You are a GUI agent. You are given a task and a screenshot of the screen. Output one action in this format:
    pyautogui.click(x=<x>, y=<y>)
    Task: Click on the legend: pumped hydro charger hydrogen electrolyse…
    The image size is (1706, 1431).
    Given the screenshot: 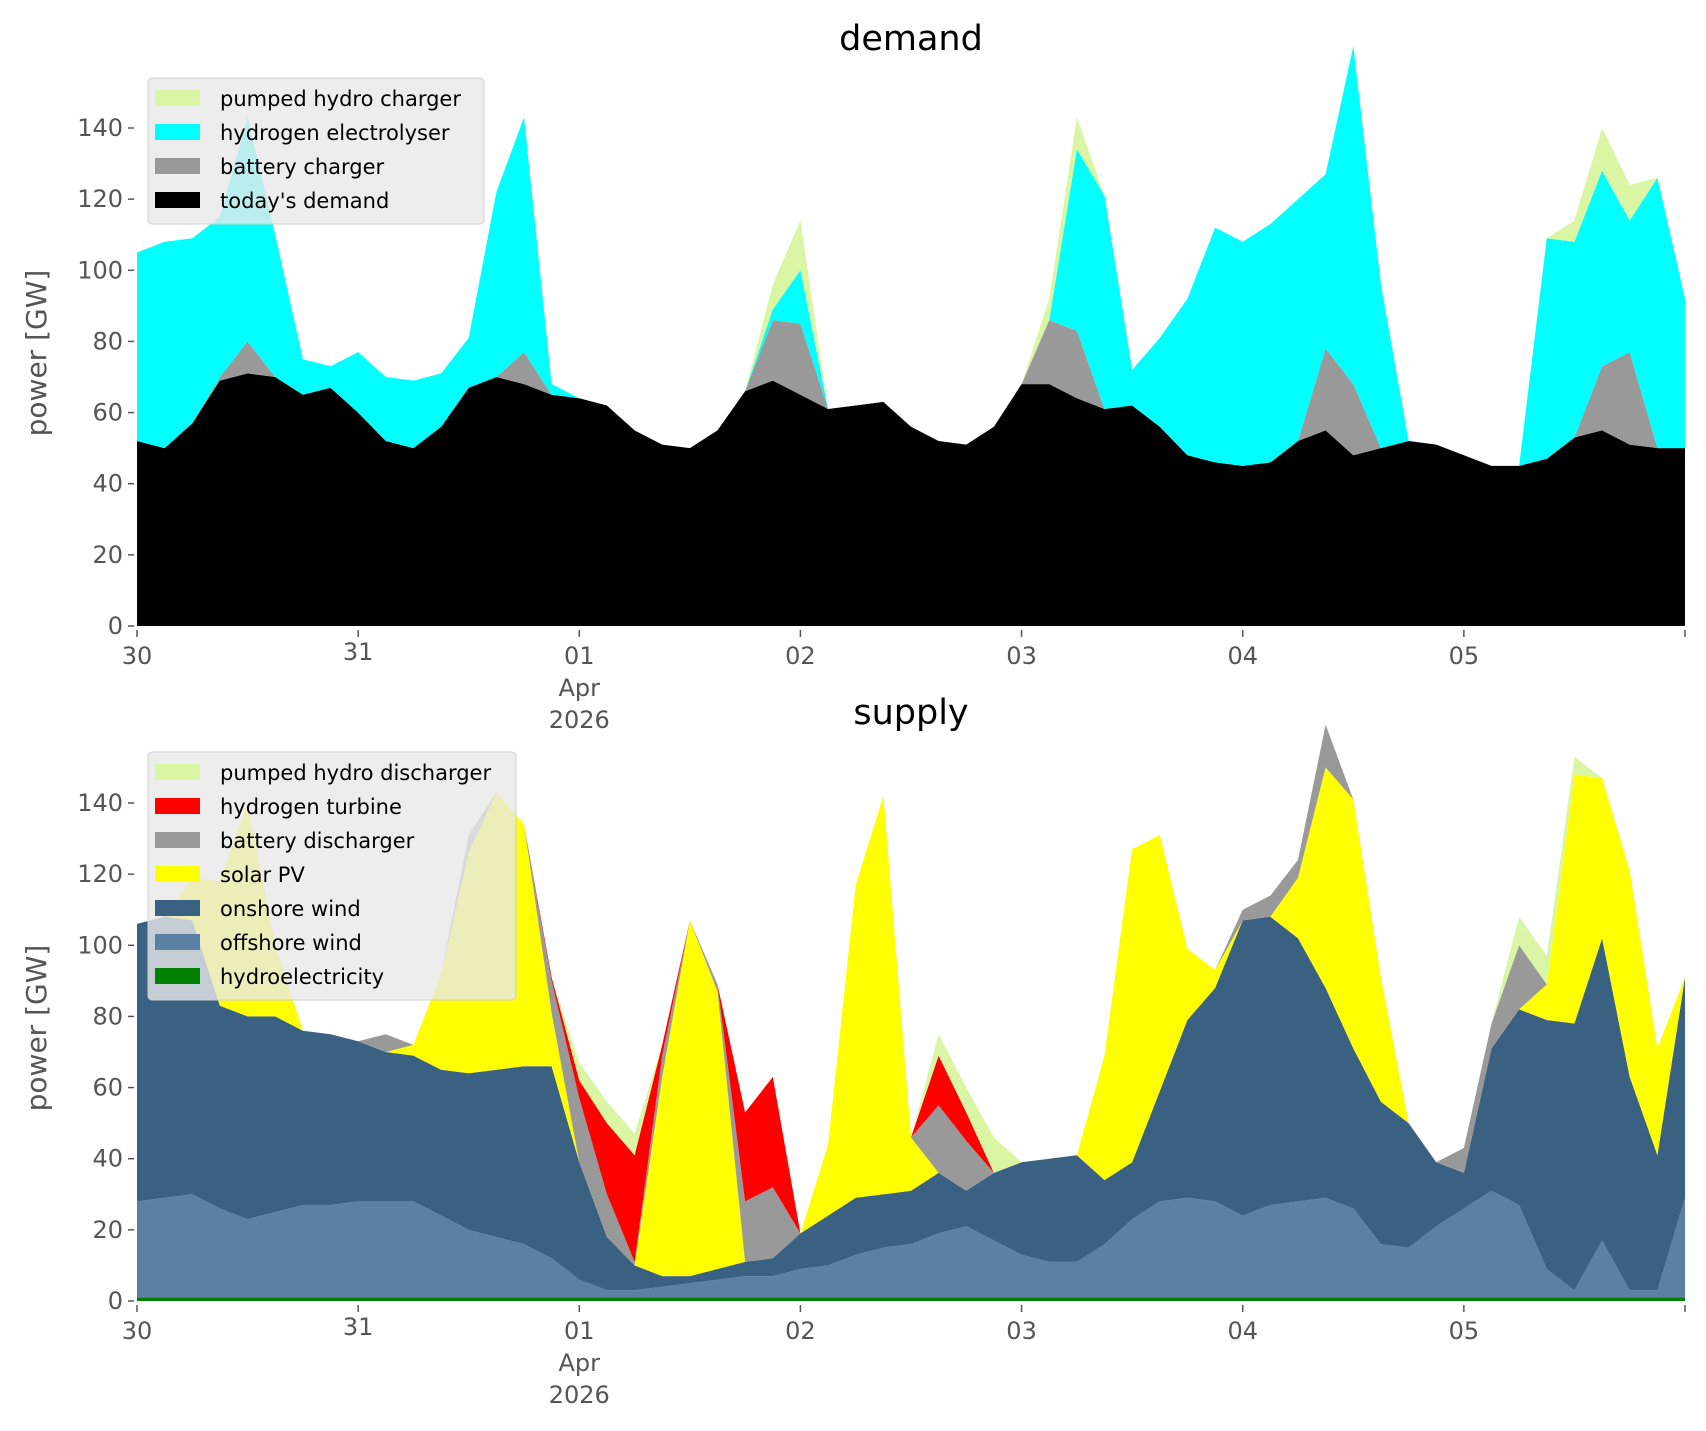 What is the action you would take?
    pyautogui.click(x=316, y=151)
    